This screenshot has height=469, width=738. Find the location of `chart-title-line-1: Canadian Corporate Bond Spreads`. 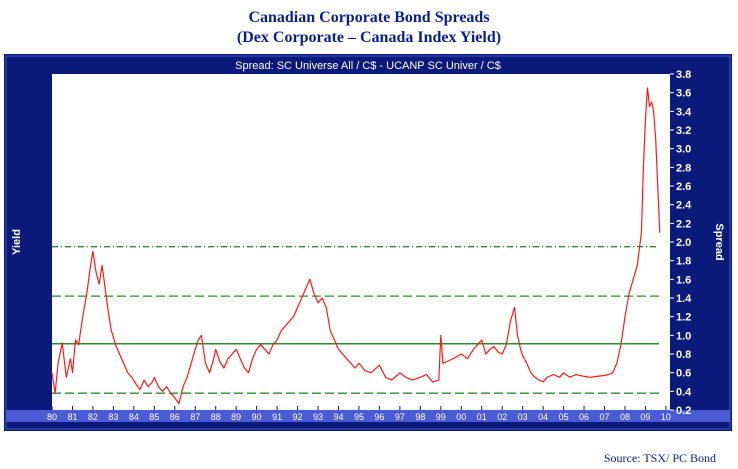

chart-title-line-1: Canadian Corporate Bond Spreads is located at coordinates (369, 17).